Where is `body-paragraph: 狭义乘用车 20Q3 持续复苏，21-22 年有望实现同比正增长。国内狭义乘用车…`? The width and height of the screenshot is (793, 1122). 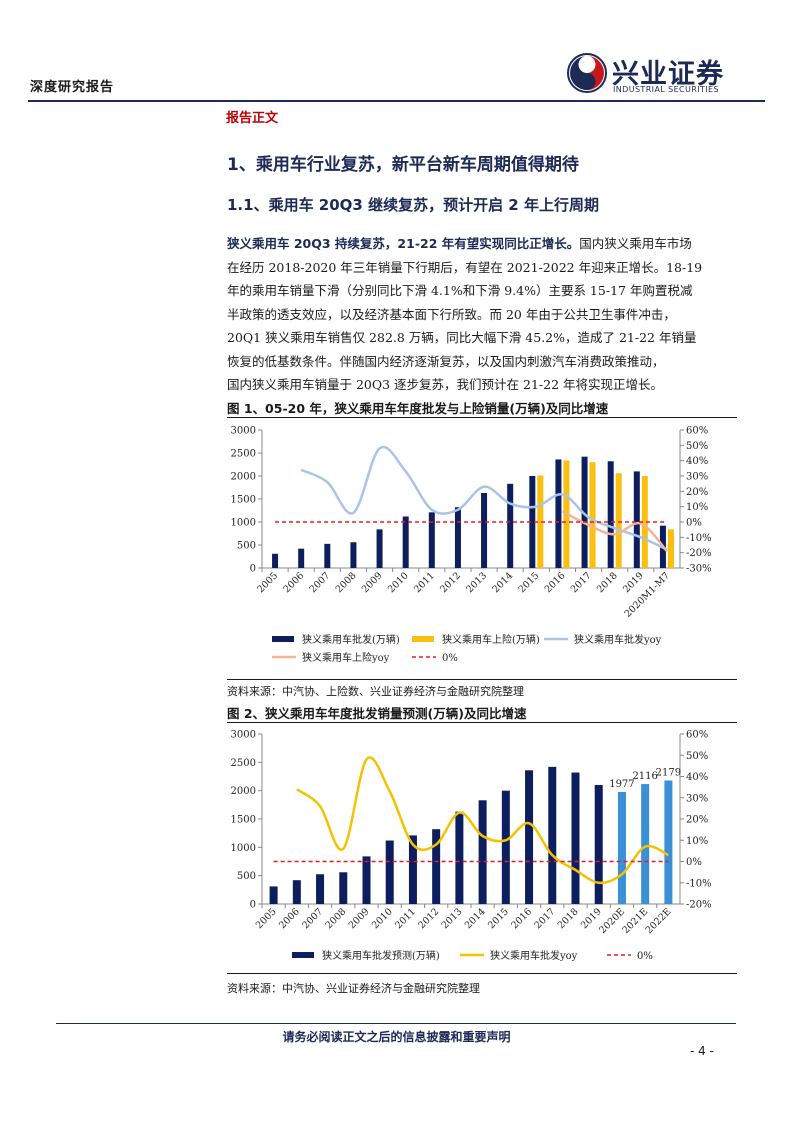 body-paragraph: 狭义乘用车 20Q3 持续复苏，21-22 年有望实现同比正增长。国内狭义乘用车… is located at coordinates (482, 314).